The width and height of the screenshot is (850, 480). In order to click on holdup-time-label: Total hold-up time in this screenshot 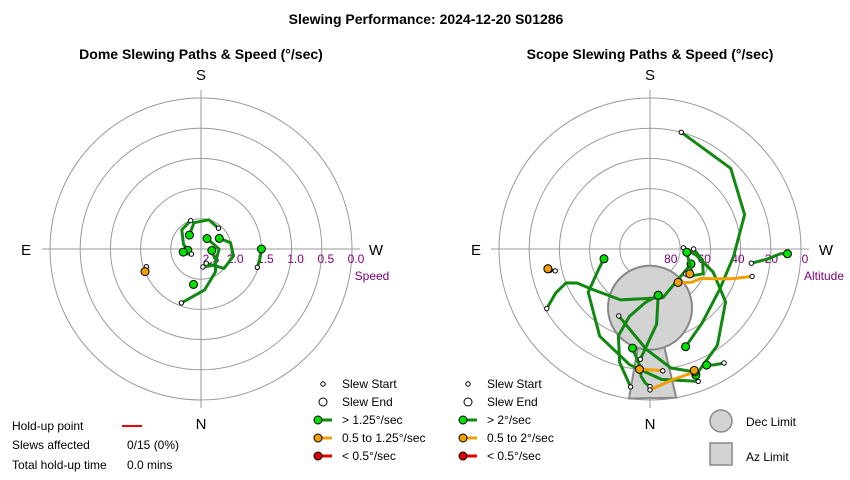, I will do `click(59, 465)`.